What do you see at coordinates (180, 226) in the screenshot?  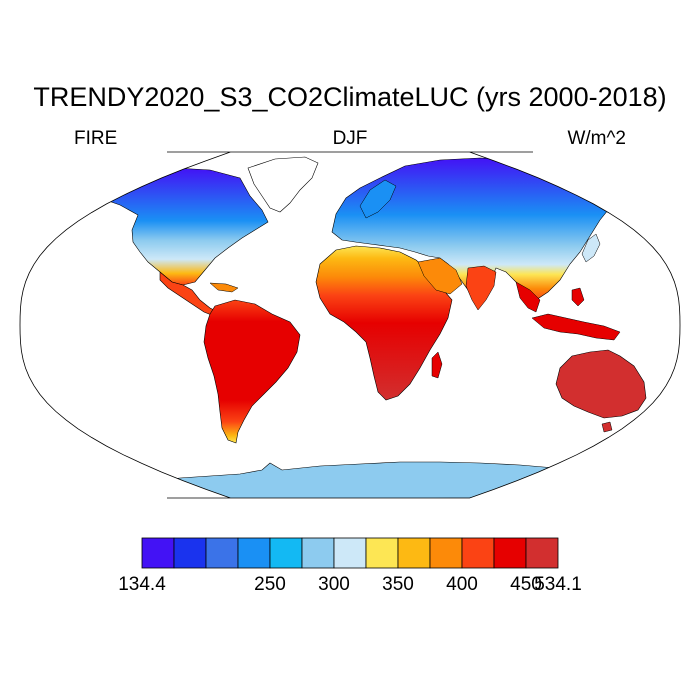 I see `north-america-region` at bounding box center [180, 226].